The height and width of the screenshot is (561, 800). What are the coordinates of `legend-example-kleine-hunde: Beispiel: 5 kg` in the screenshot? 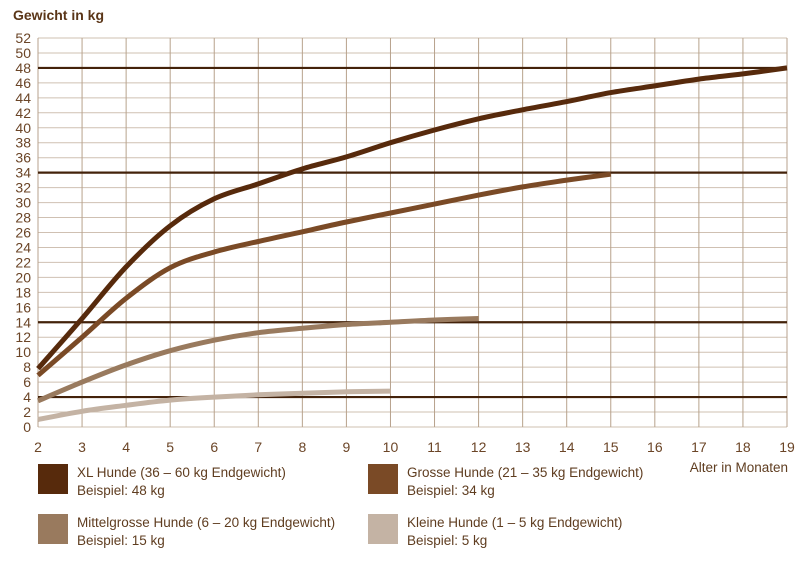 It's located at (447, 540).